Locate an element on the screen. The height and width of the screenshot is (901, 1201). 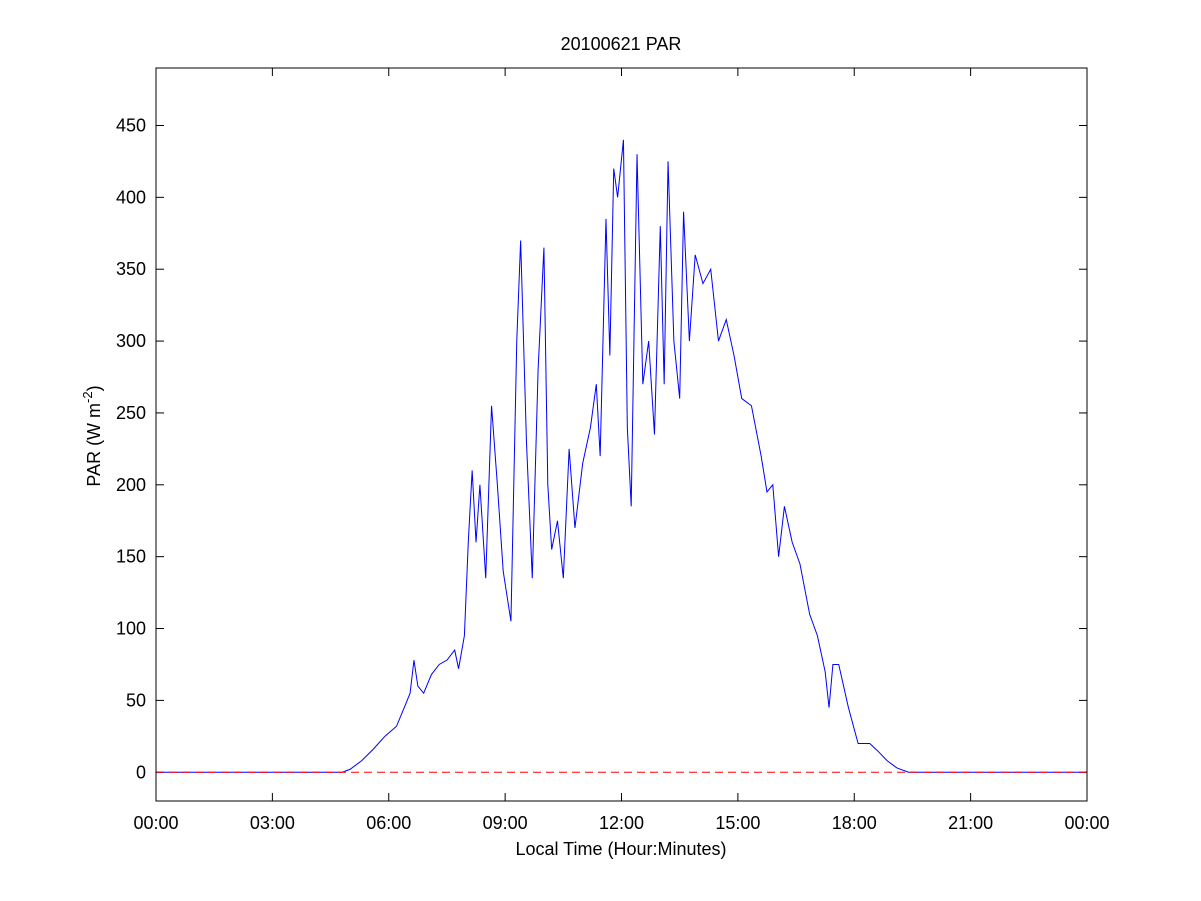
y-tick-label: 150 is located at coordinates (131, 557).